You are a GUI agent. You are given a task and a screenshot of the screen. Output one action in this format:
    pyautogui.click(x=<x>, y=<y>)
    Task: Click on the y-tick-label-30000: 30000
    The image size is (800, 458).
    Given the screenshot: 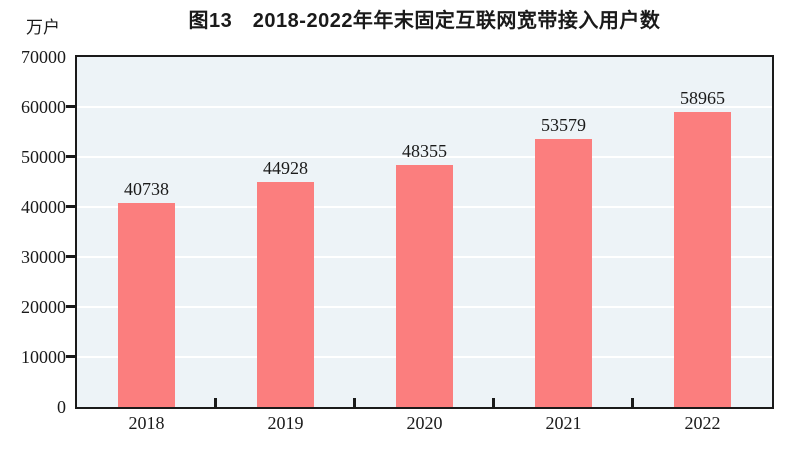 What is the action you would take?
    pyautogui.click(x=43, y=257)
    